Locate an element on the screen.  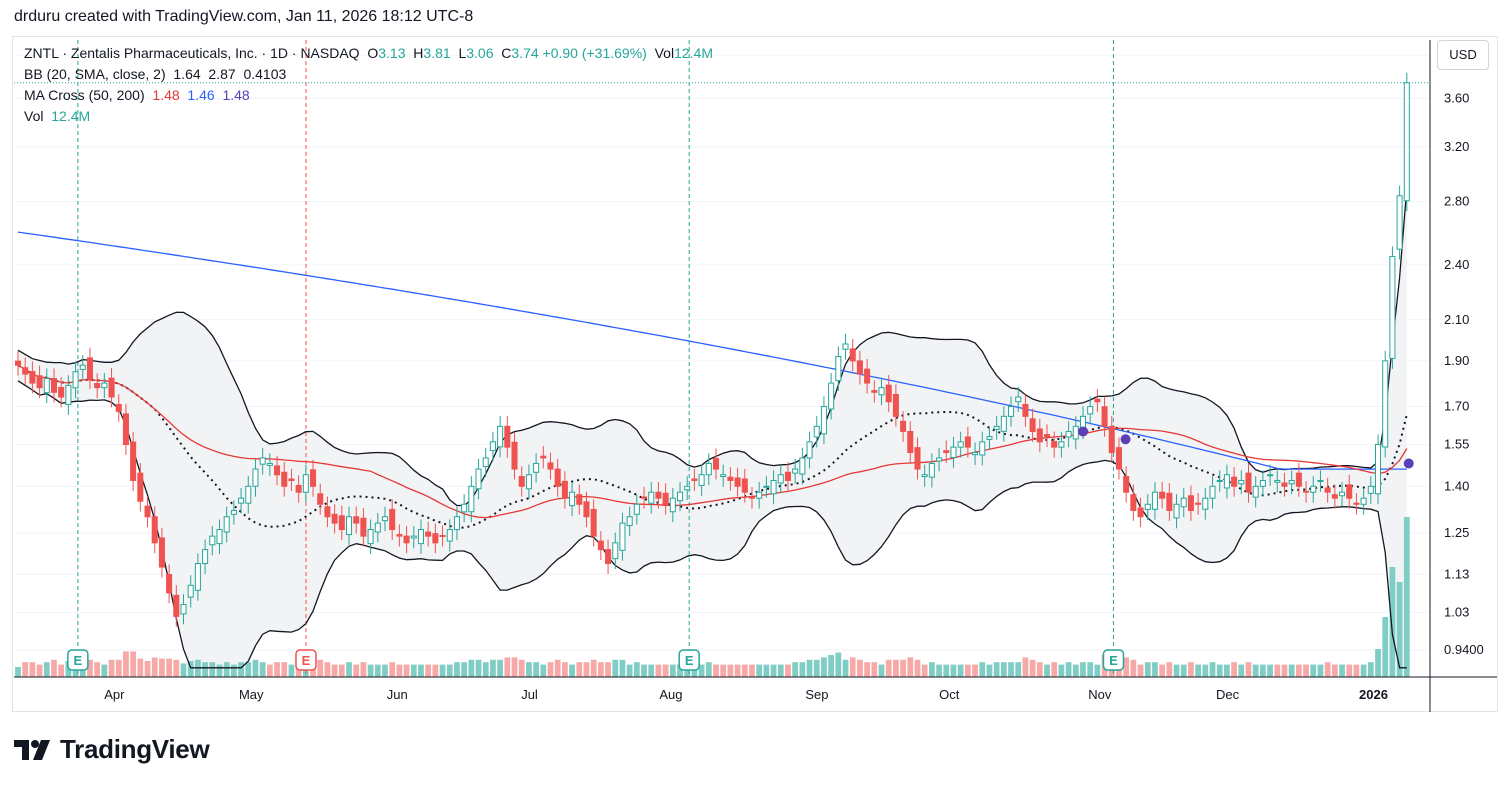
currency-button: USD is located at coordinates (1463, 55).